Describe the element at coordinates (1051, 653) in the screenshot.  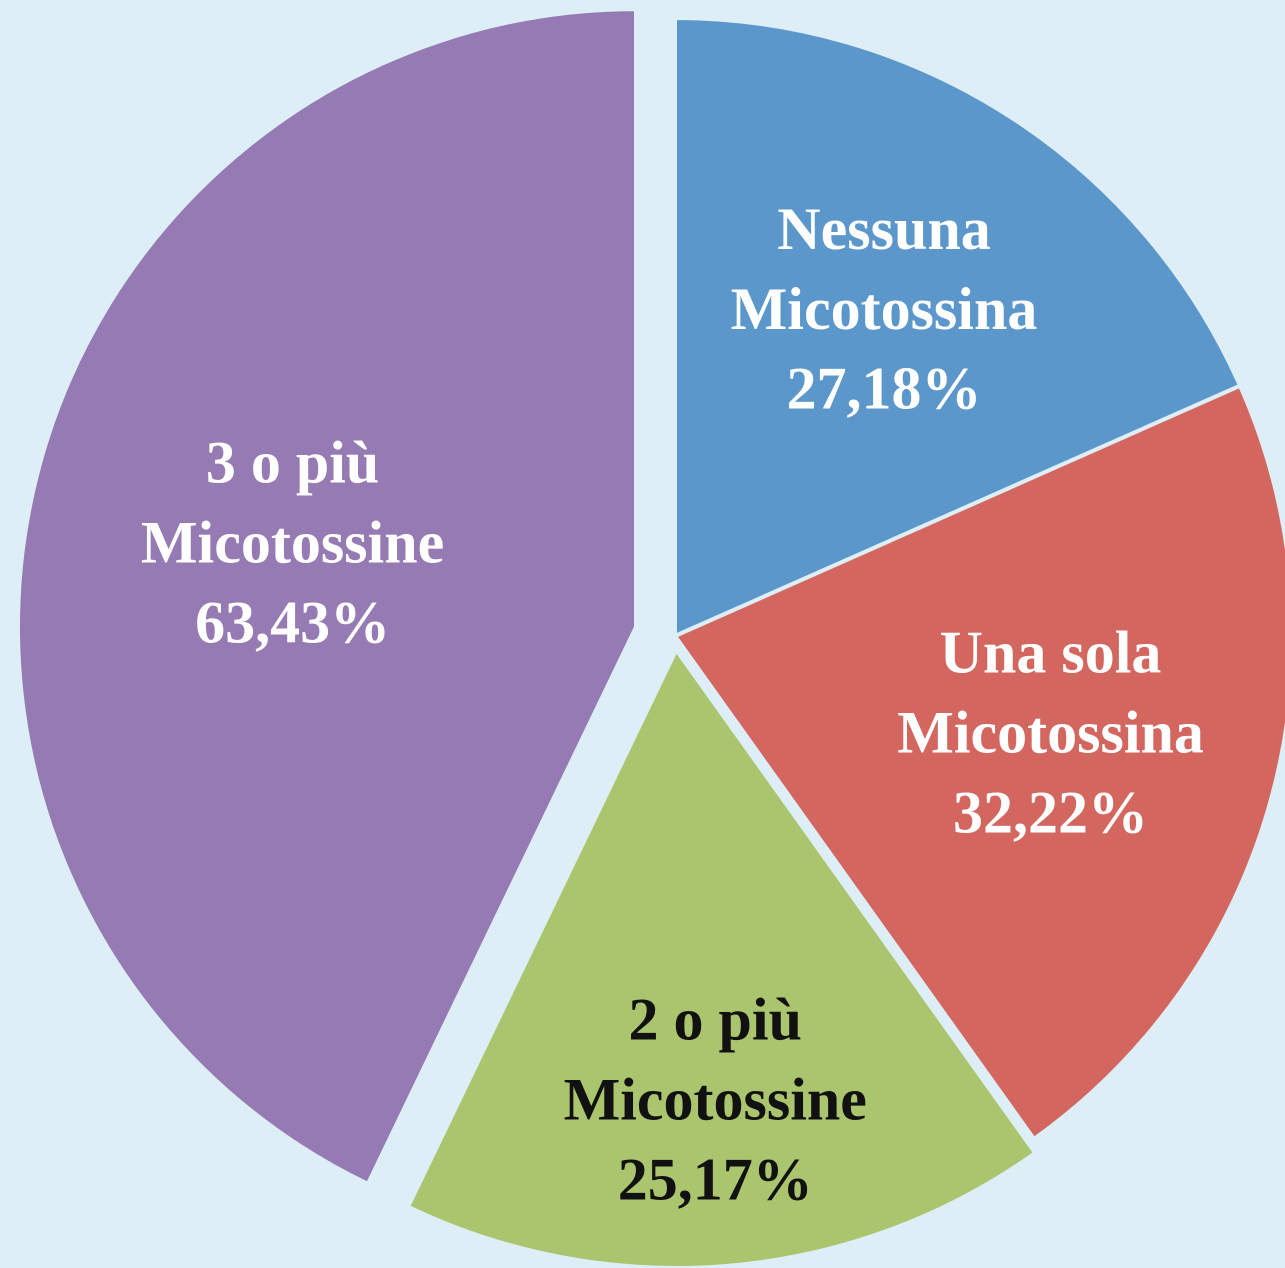
I see `category-line: Una sola` at that location.